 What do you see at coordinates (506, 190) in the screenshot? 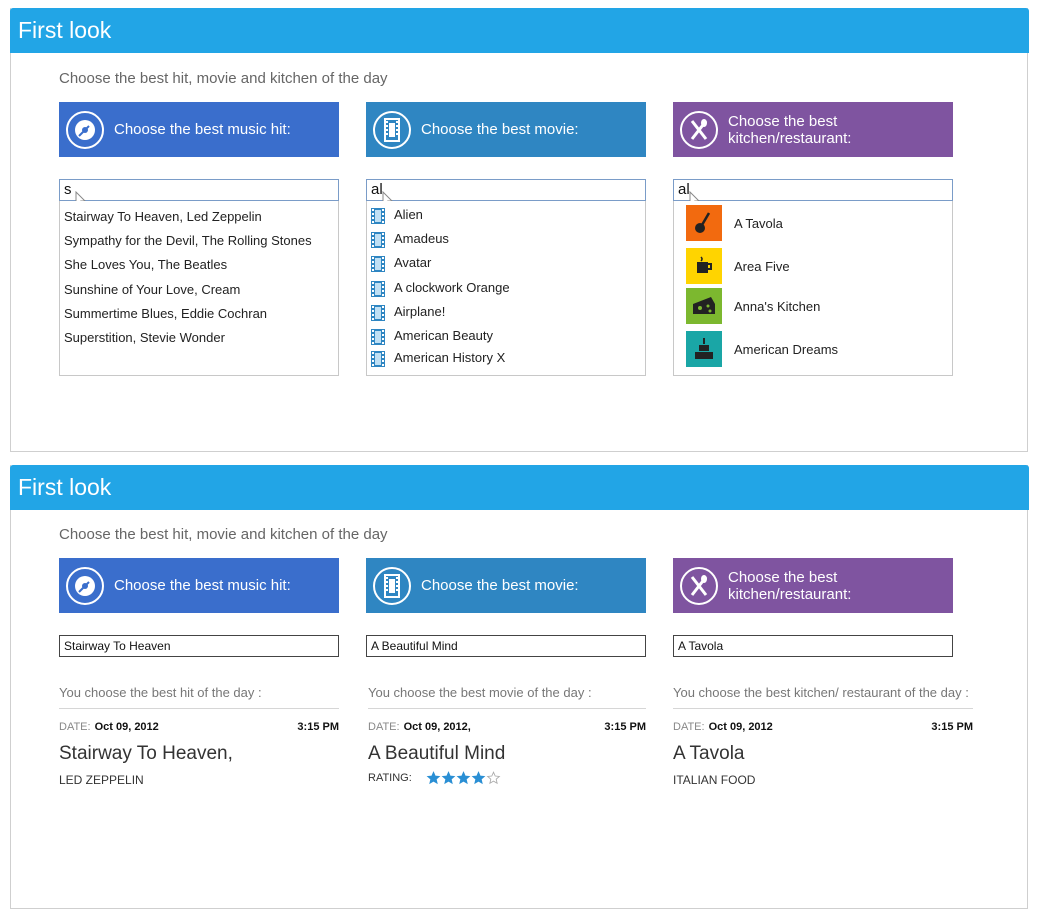
I see `movie-search-input: al` at bounding box center [506, 190].